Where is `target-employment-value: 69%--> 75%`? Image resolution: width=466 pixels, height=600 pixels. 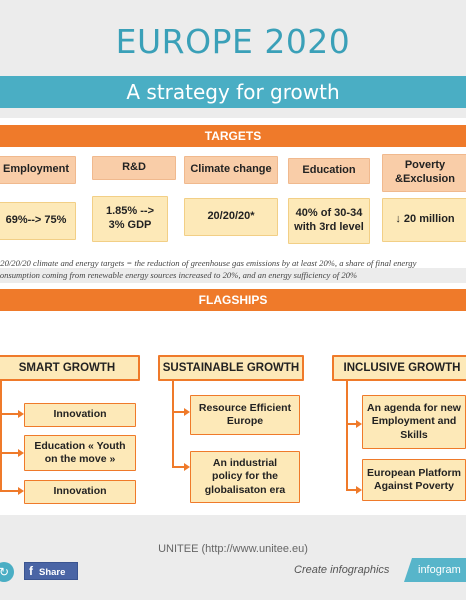 target-employment-value: 69%--> 75% is located at coordinates (38, 221).